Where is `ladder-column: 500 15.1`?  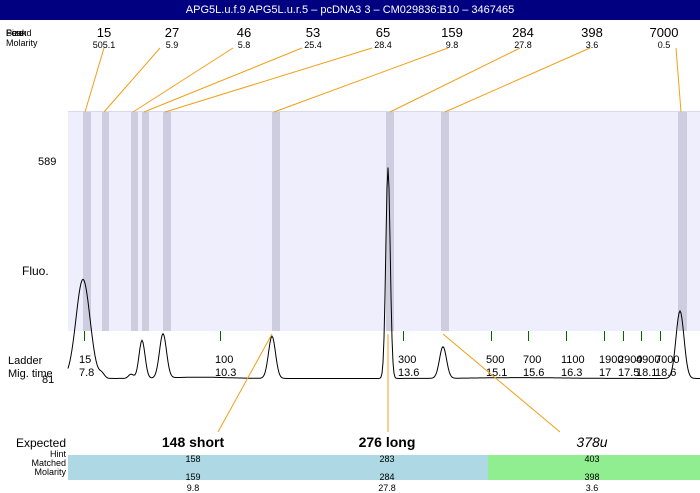 ladder-column: 500 15.1 is located at coordinates (496, 367).